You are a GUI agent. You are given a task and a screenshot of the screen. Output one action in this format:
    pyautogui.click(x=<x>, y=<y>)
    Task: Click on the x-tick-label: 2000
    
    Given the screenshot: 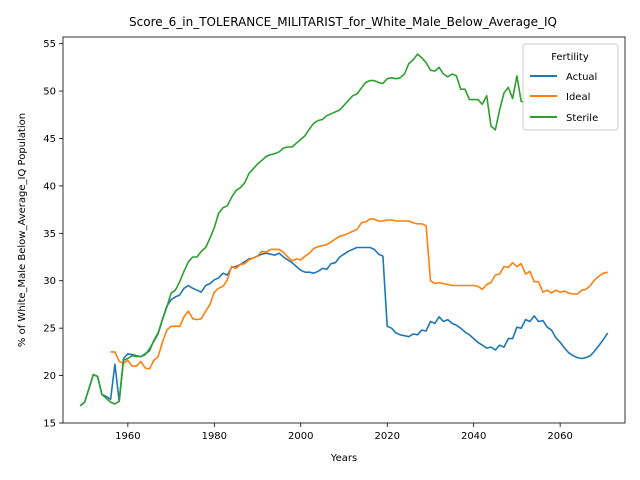 What is the action you would take?
    pyautogui.click(x=300, y=436)
    